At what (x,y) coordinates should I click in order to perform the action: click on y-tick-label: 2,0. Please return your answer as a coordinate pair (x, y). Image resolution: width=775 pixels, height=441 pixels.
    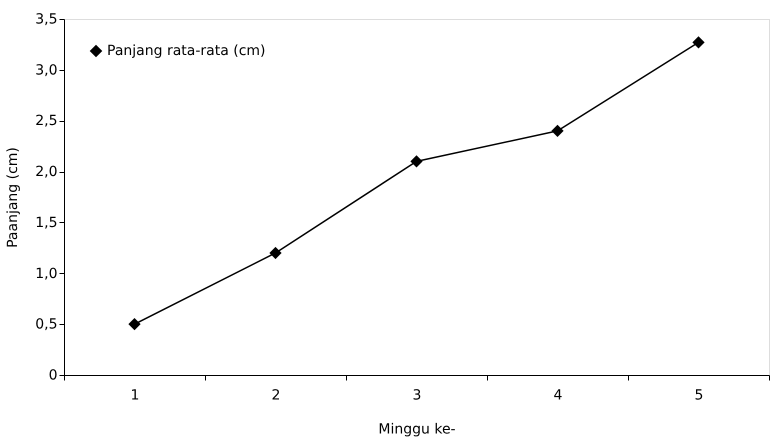
    Looking at the image, I should click on (46, 172).